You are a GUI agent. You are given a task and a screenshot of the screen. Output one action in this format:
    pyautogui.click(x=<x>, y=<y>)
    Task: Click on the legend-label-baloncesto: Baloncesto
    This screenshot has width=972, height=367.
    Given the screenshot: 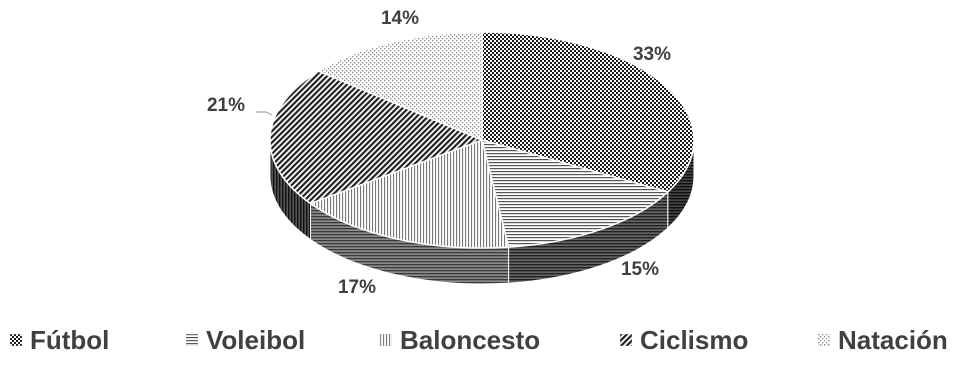 What is the action you would take?
    pyautogui.click(x=470, y=339)
    